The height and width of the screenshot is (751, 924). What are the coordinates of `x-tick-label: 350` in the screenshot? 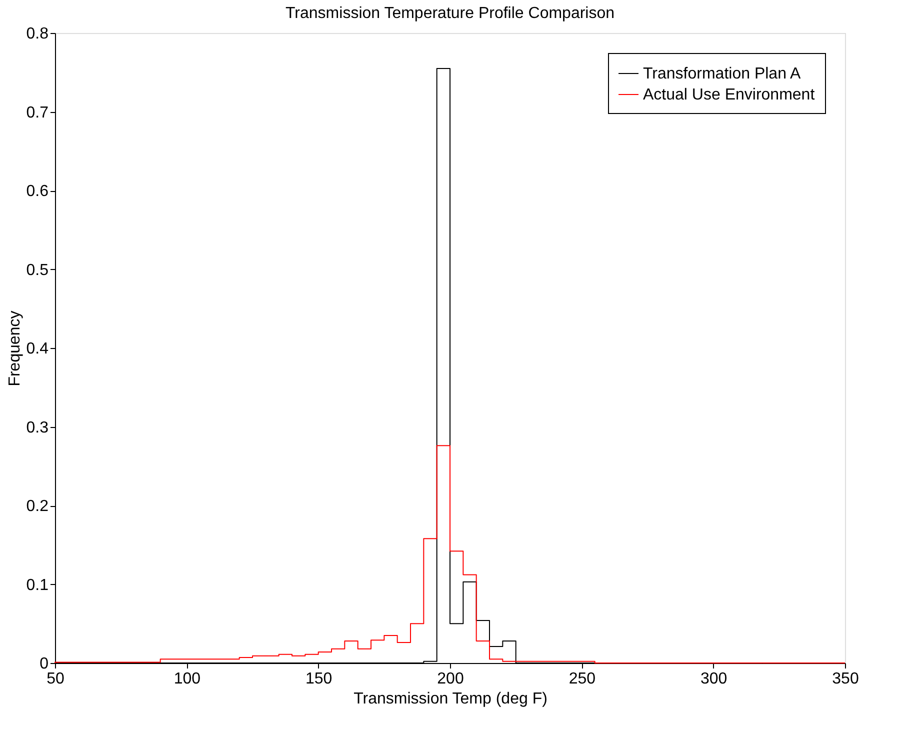 It's located at (845, 679).